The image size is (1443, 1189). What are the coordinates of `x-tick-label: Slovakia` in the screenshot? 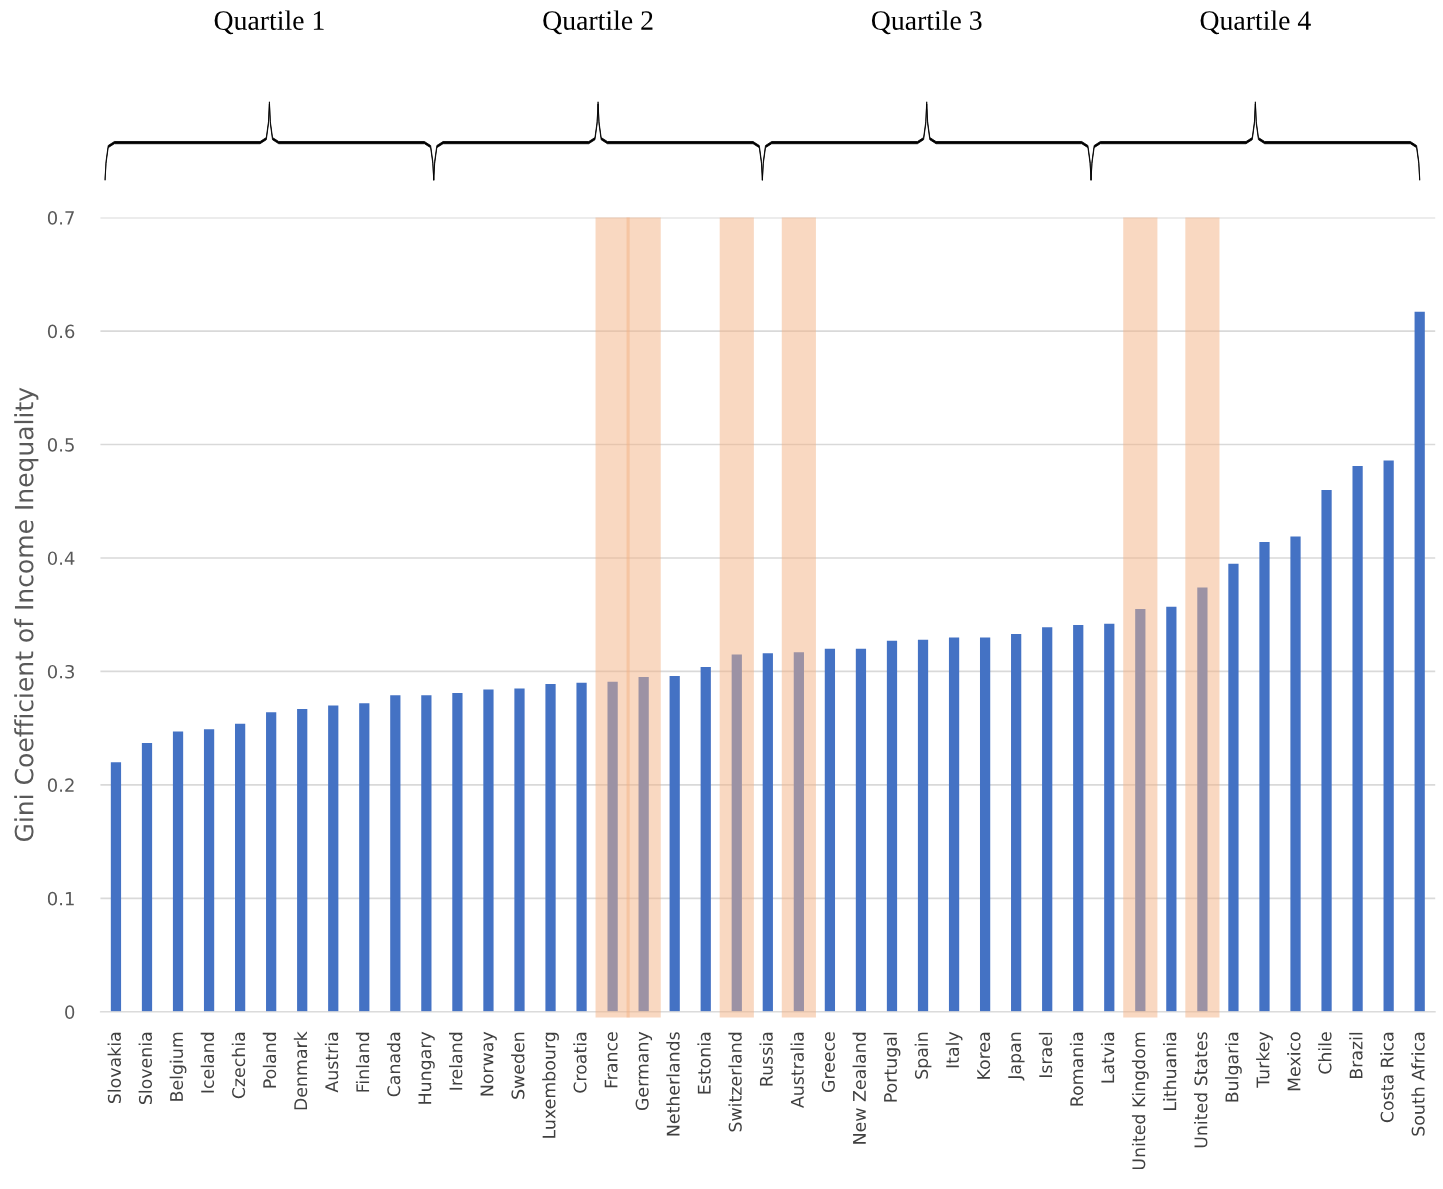 It's located at (114, 1068).